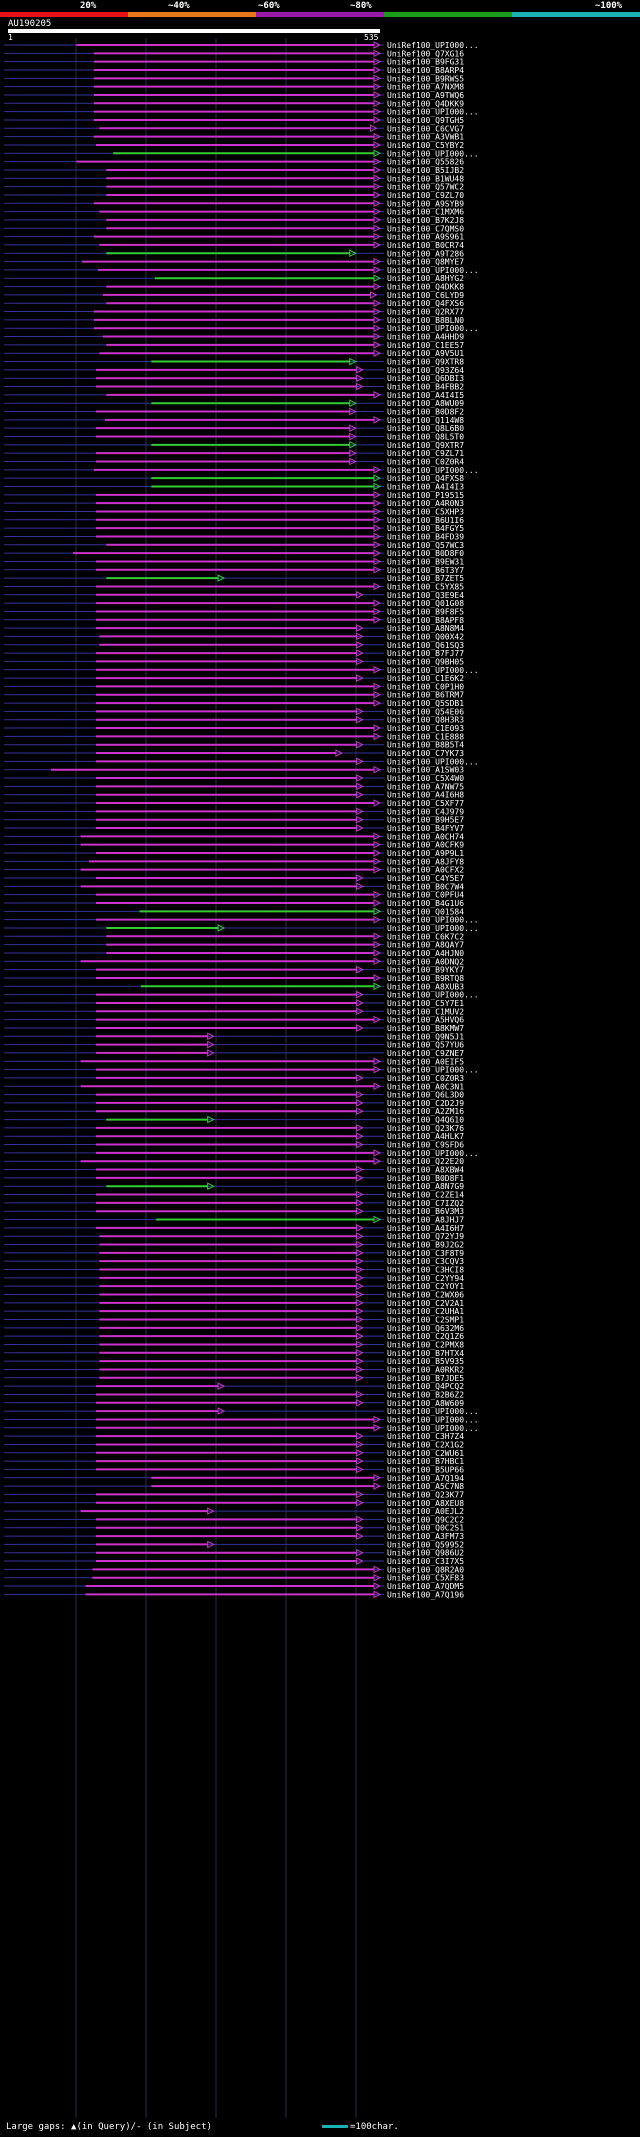  What do you see at coordinates (425, 262) in the screenshot?
I see `hit-label: UniRef100_Q8MYE7` at bounding box center [425, 262].